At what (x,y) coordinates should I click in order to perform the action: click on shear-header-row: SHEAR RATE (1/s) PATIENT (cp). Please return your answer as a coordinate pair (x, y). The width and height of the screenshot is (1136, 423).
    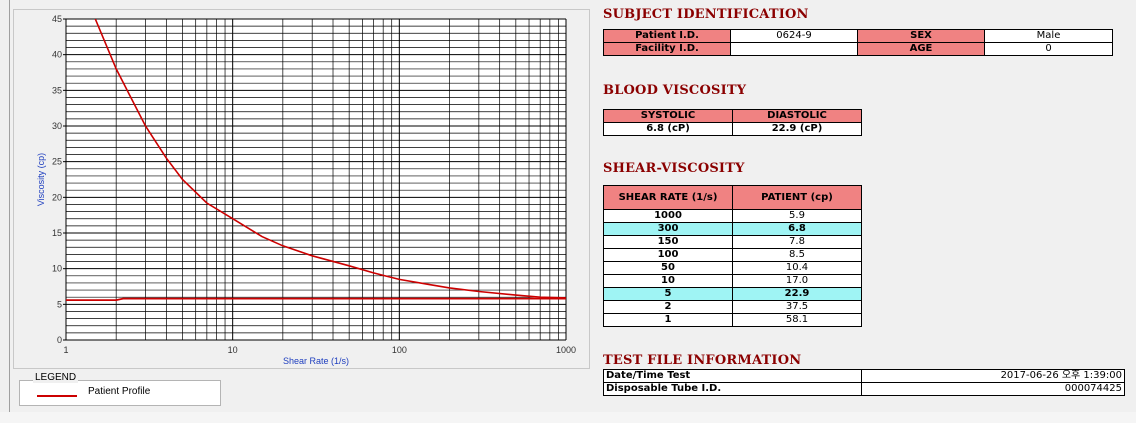
    Looking at the image, I should click on (732, 197).